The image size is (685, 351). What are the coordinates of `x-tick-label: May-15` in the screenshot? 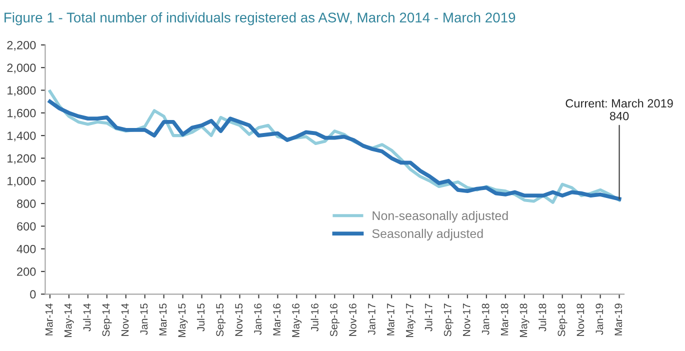 It's located at (183, 321).